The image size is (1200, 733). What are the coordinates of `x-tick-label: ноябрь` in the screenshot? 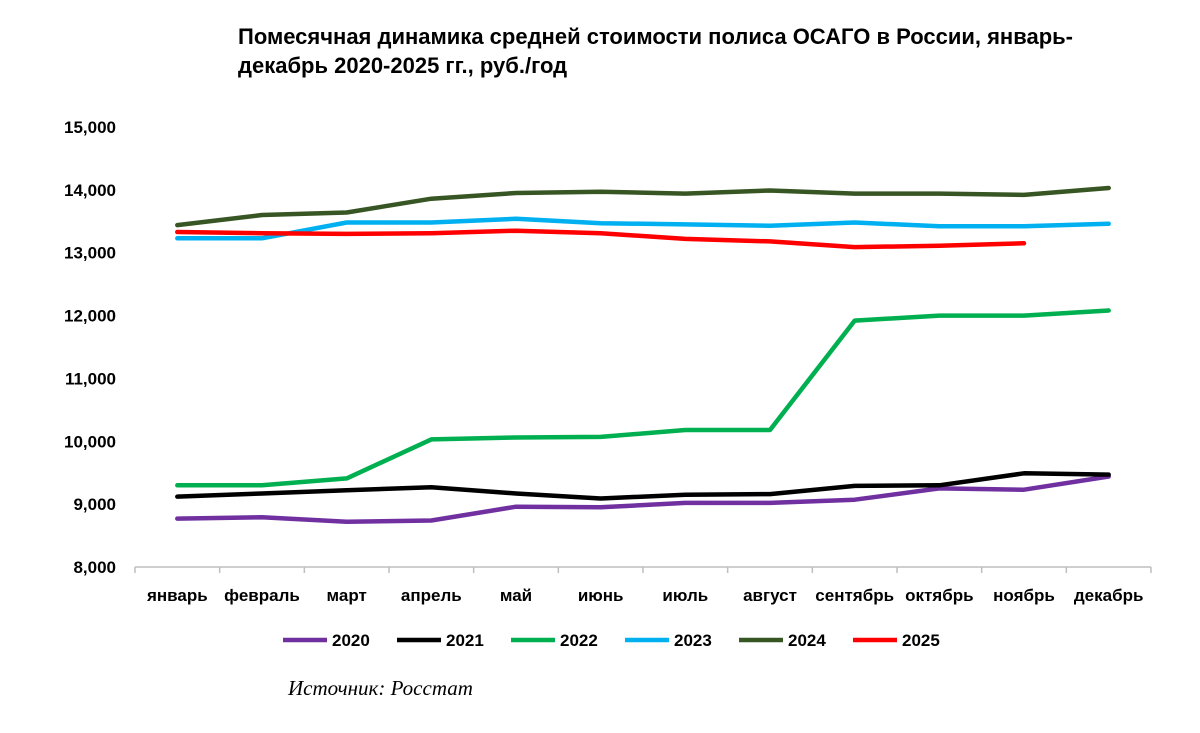 It's located at (1024, 595).